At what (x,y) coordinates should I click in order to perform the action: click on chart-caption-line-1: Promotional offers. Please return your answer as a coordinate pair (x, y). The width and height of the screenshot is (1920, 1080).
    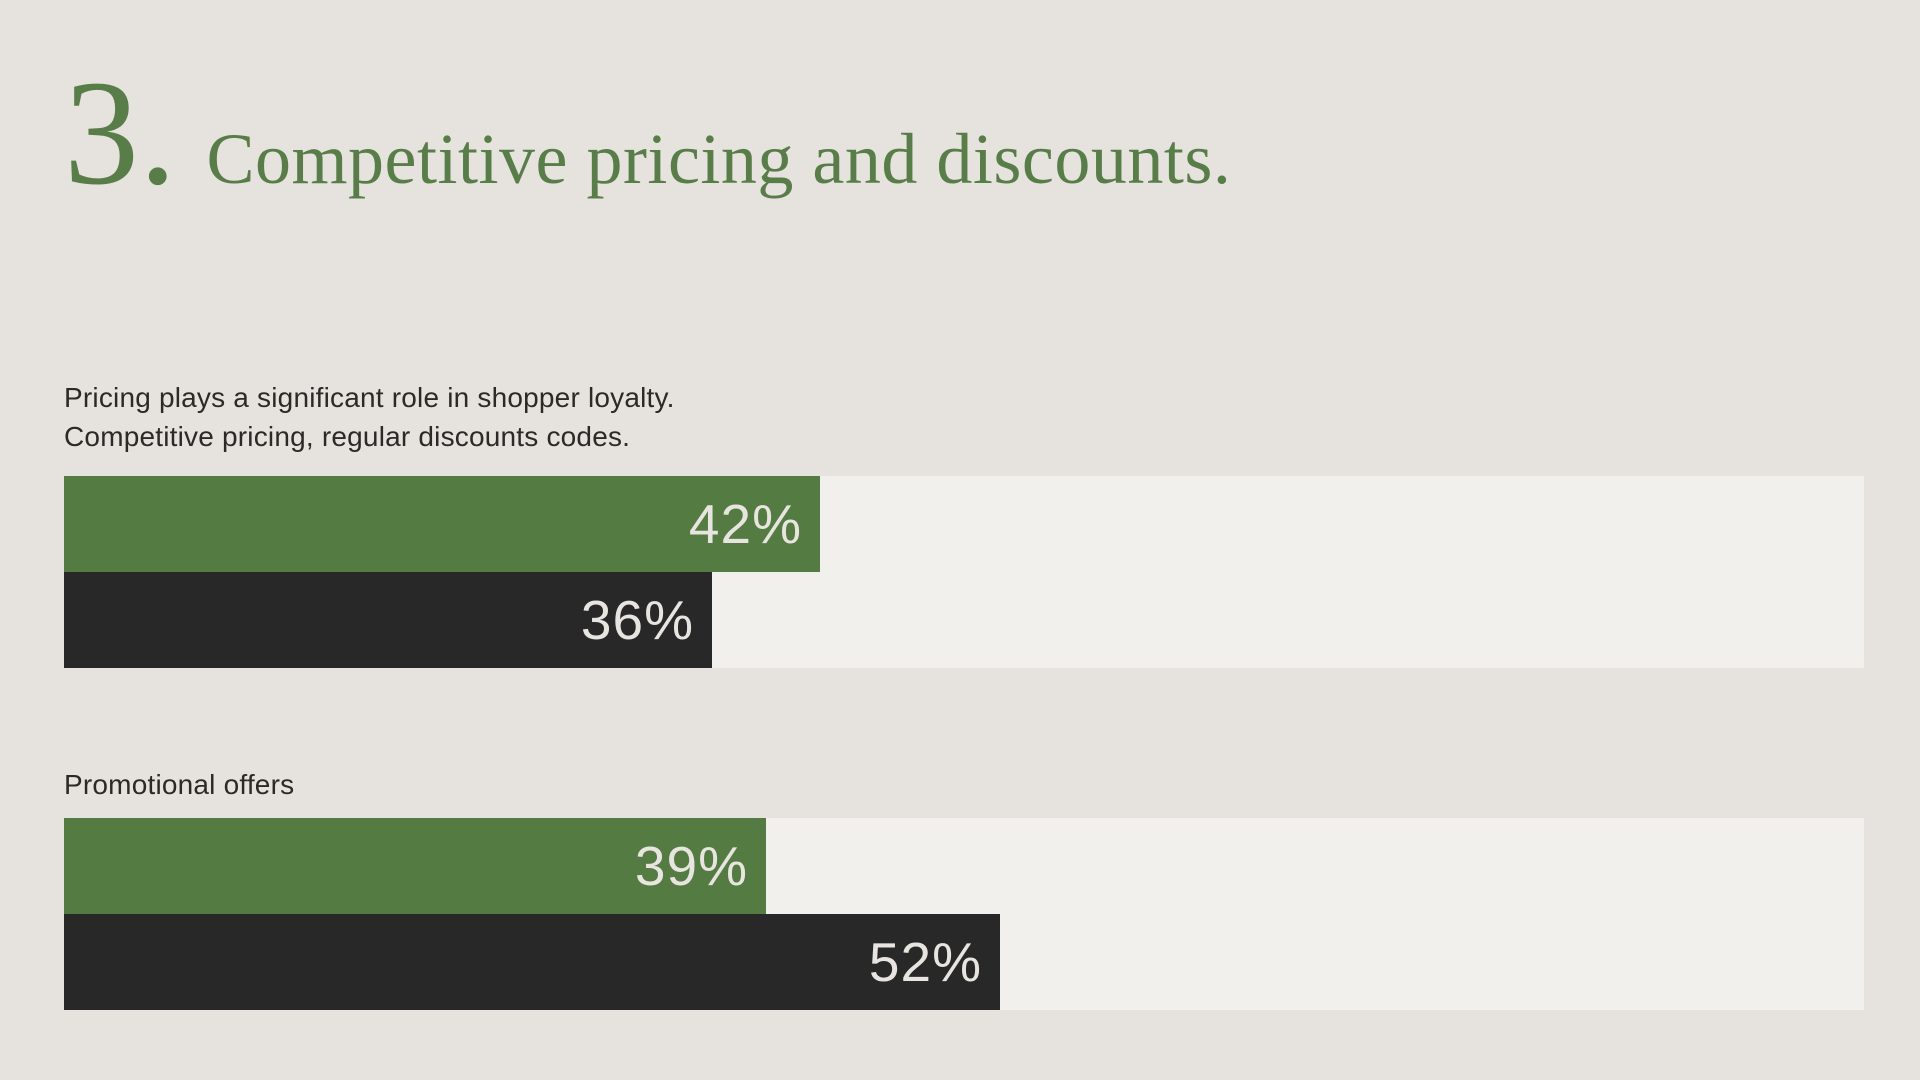
    Looking at the image, I should click on (179, 784).